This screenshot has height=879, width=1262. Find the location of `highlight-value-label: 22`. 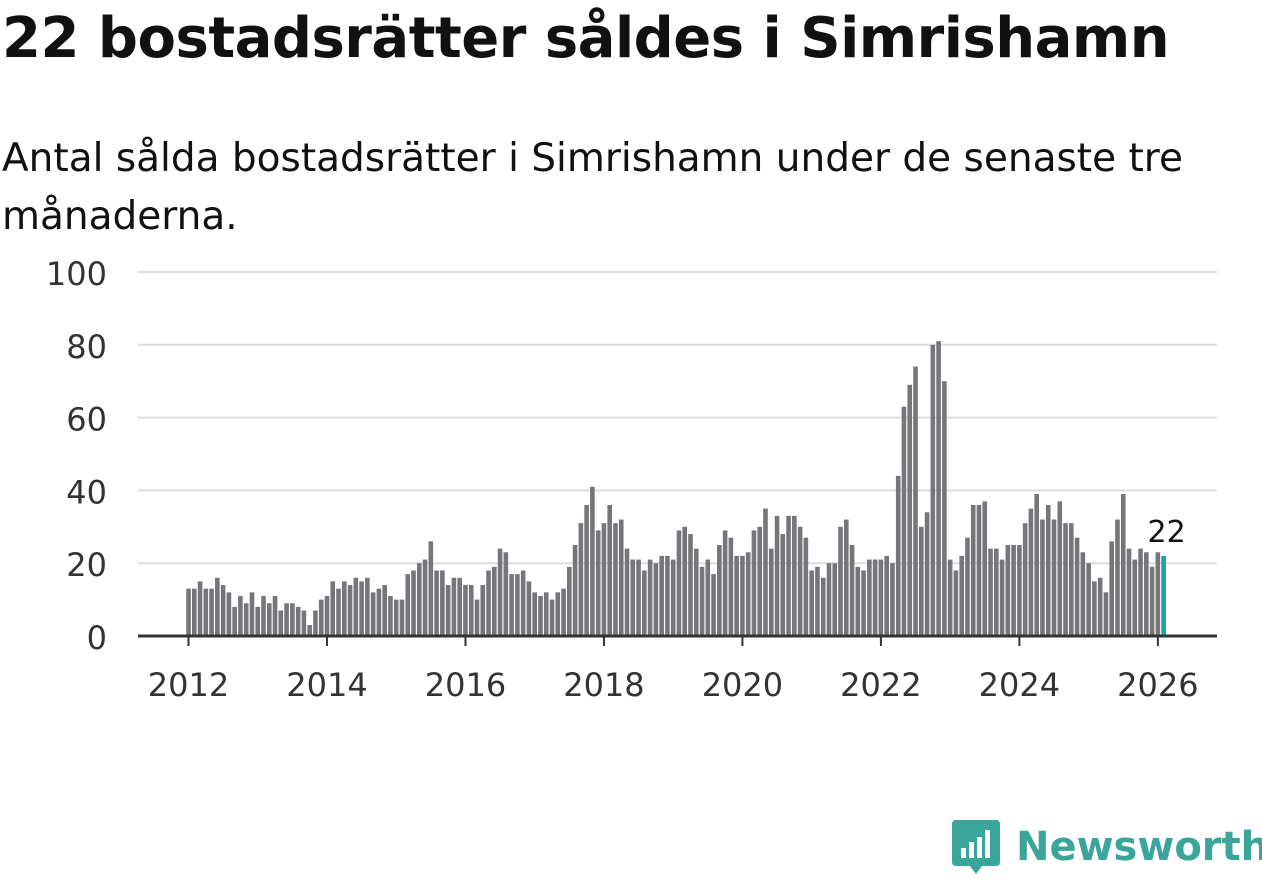

highlight-value-label: 22 is located at coordinates (1167, 532).